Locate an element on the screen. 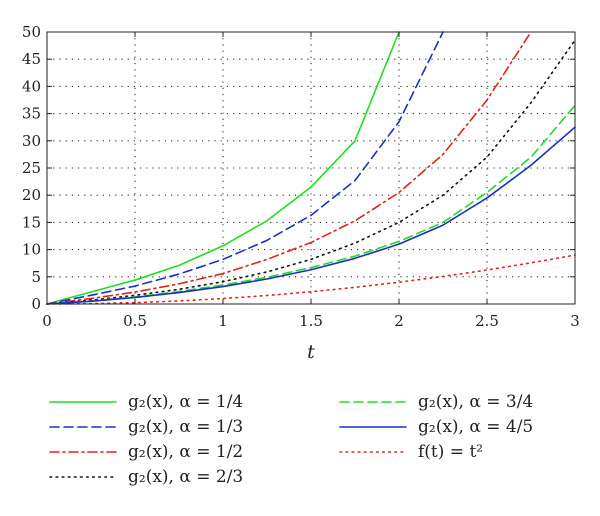  legend-item: g₂(x), α = 1/3 is located at coordinates (145, 427).